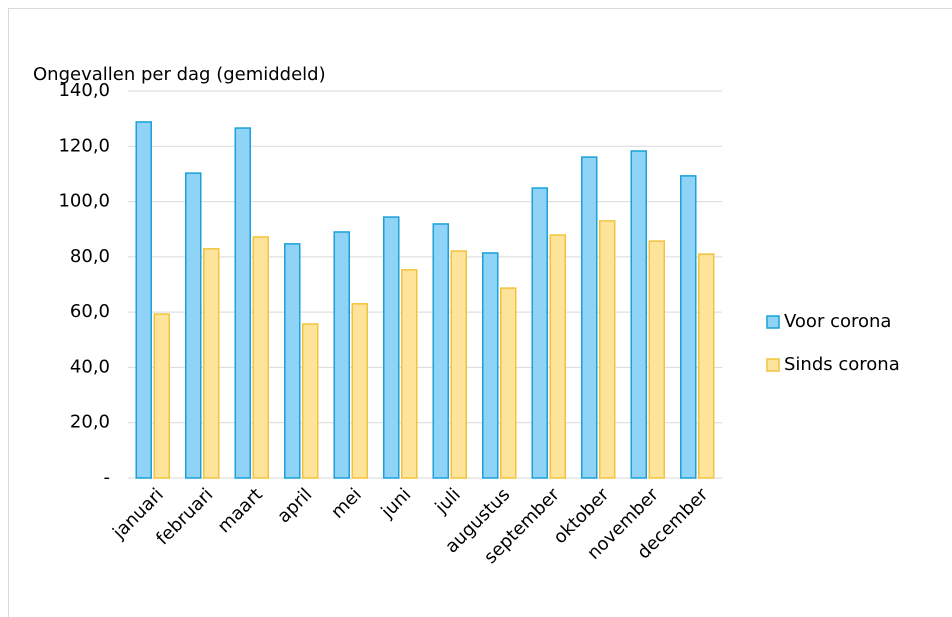 The image size is (952, 617). I want to click on y-tick-label: 140,0, so click(84, 90).